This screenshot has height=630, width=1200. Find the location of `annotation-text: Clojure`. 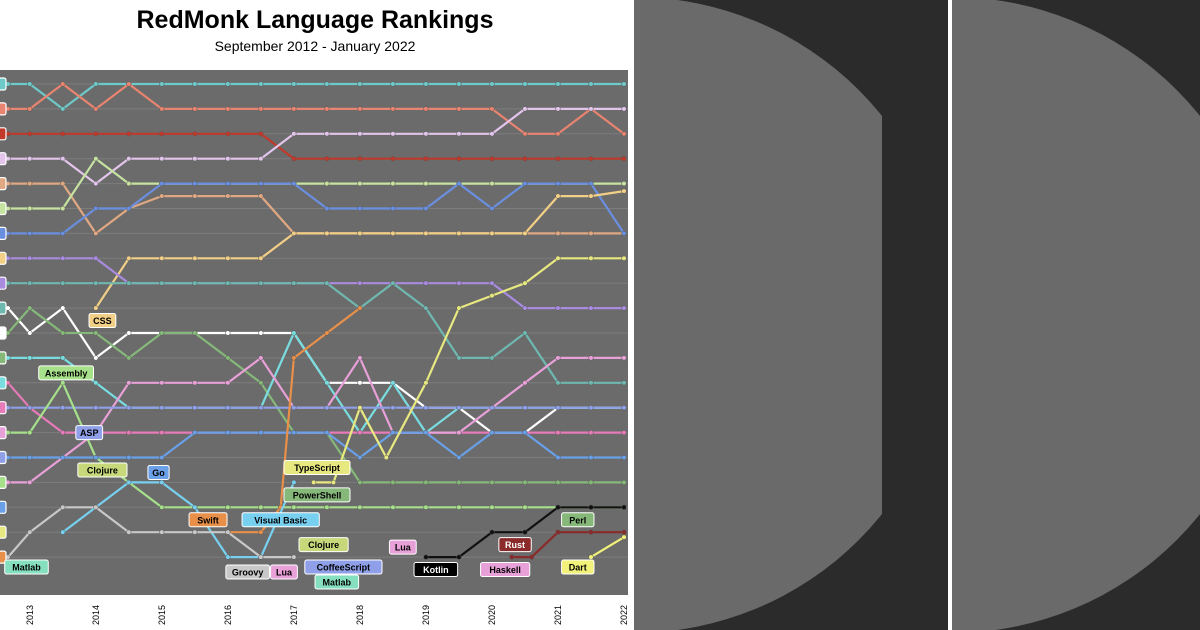

annotation-text: Clojure is located at coordinates (102, 470).